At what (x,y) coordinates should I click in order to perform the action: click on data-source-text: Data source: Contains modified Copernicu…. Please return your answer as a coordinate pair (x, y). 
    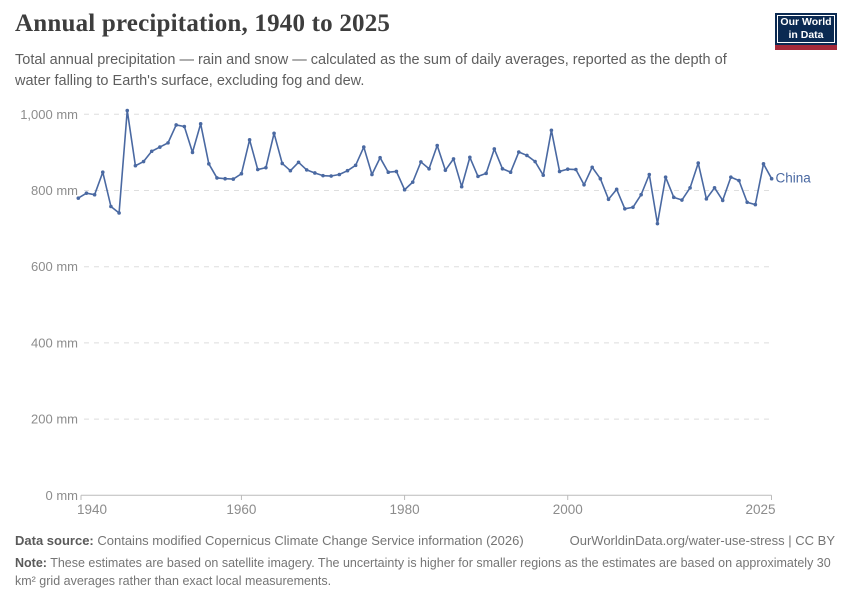
    Looking at the image, I should click on (269, 540).